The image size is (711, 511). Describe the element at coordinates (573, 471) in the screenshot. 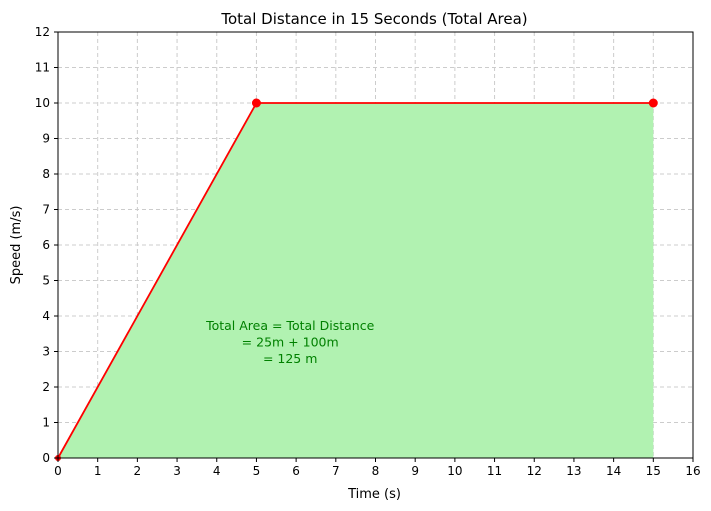

I see `x-tick-label: 13` at that location.